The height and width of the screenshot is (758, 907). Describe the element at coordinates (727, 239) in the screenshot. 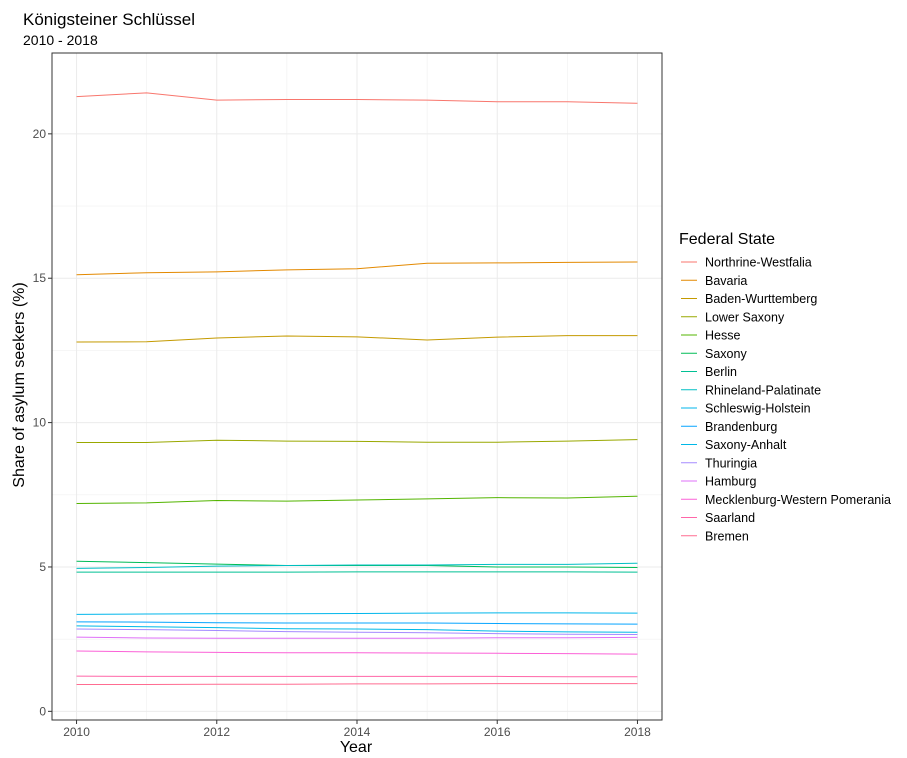

I see `legend-title: Federal State` at that location.